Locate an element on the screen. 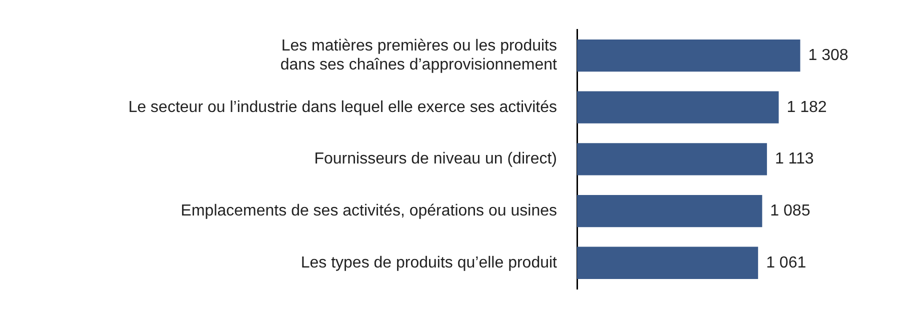 The width and height of the screenshot is (915, 328). data-label: 1 061 is located at coordinates (786, 263).